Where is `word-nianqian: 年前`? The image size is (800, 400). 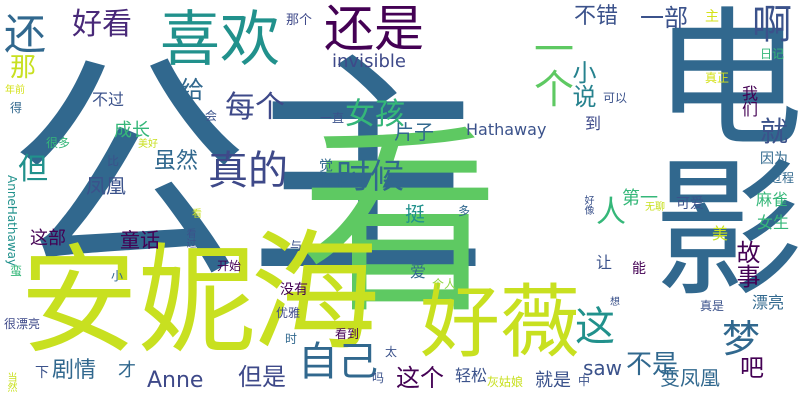 word-nianqian: 年前 is located at coordinates (15, 90).